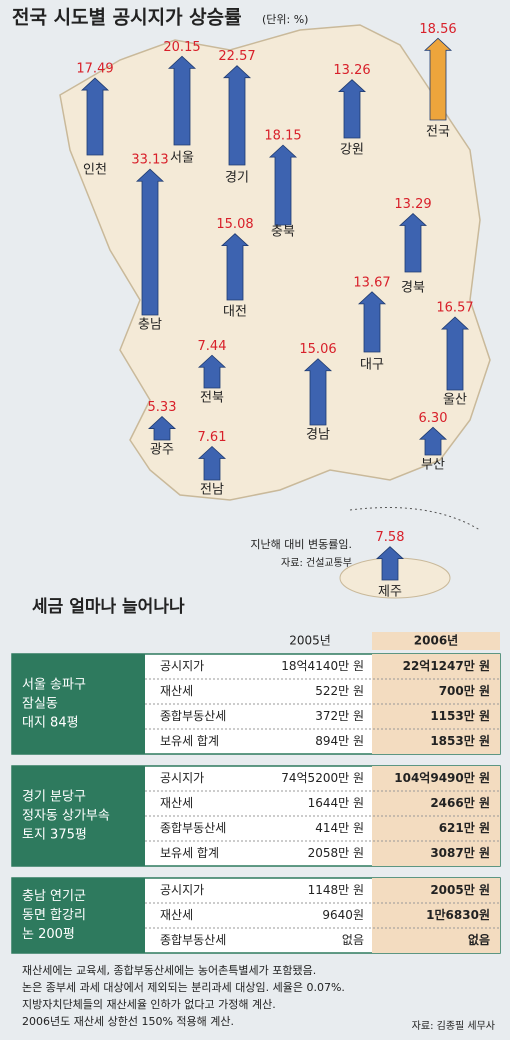 The image size is (510, 1040). I want to click on col-header: 2005년, so click(310, 641).